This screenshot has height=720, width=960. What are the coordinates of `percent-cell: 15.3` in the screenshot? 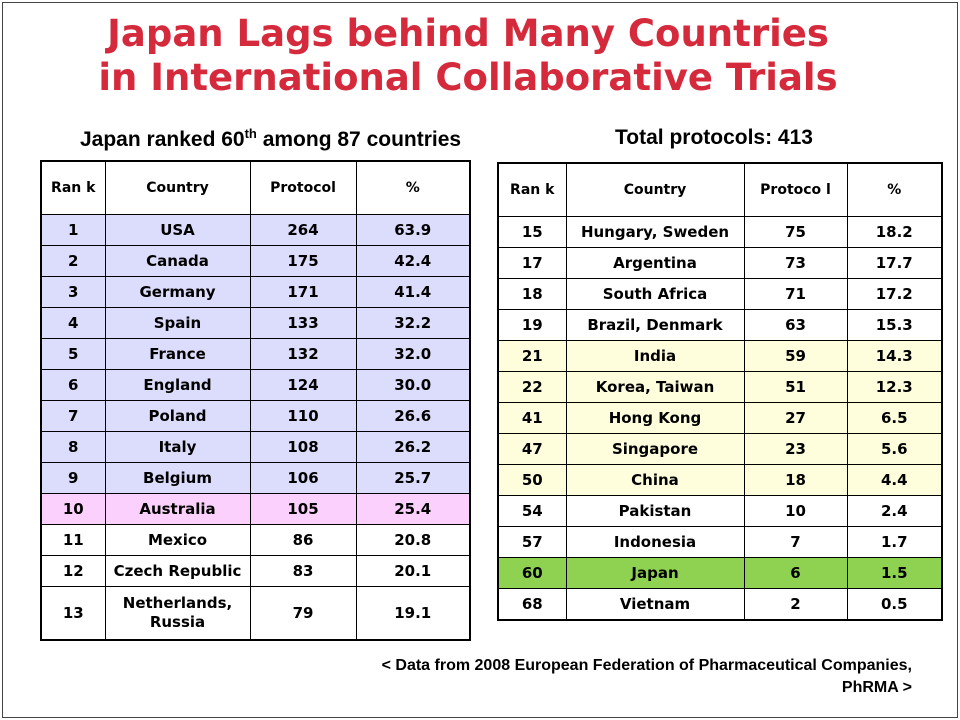 It's located at (894, 325).